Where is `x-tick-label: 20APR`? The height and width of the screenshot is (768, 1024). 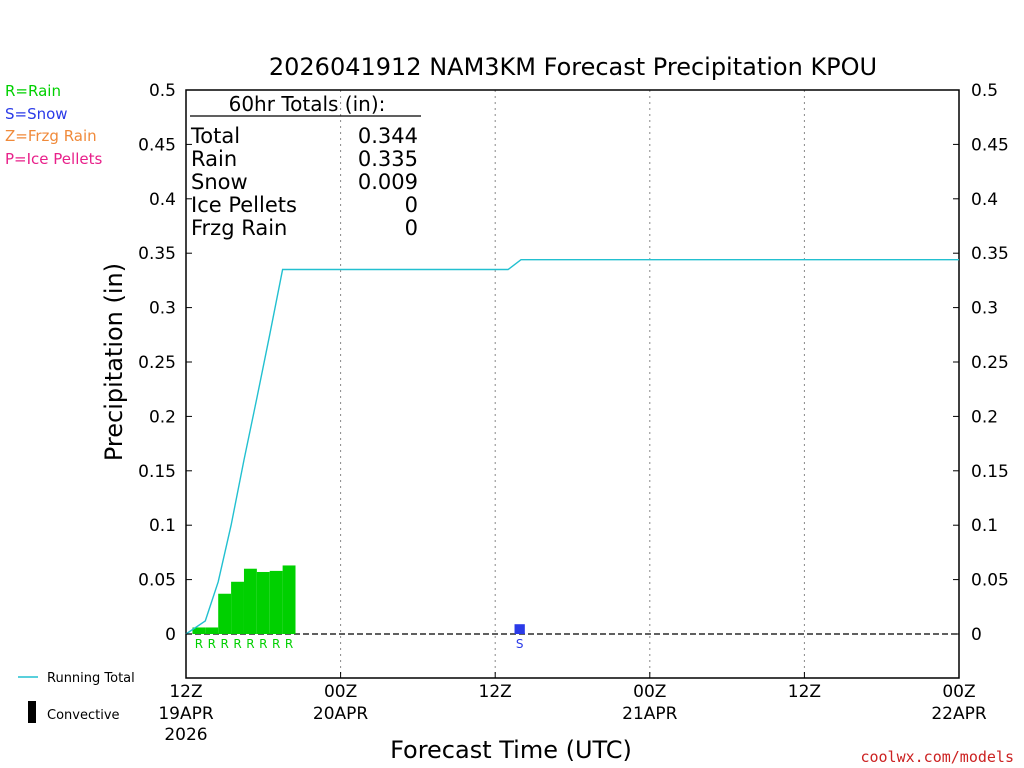
x-tick-label: 20APR is located at coordinates (341, 714).